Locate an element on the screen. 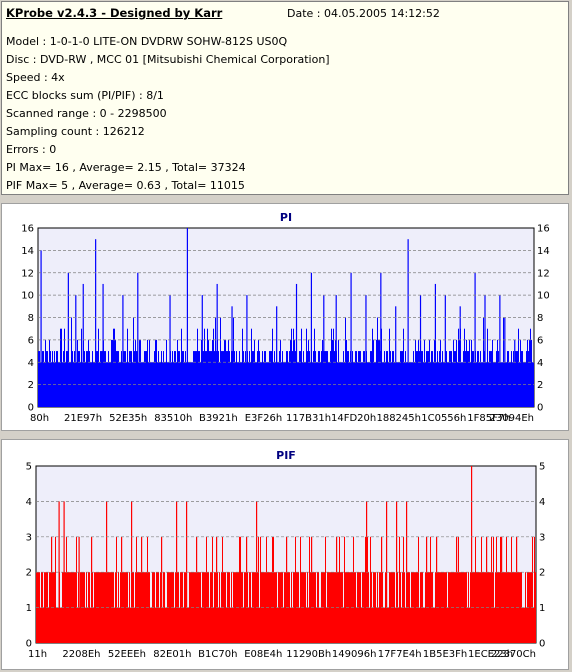 The width and height of the screenshot is (572, 672). y-tick-label-right: 14 is located at coordinates (543, 251).